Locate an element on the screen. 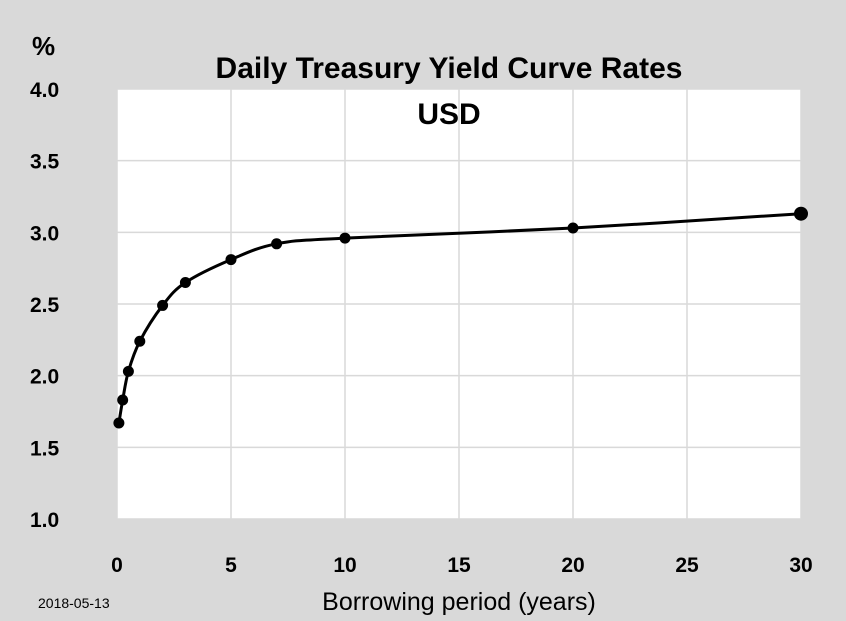 The height and width of the screenshot is (621, 846). x-tick-label: 0 is located at coordinates (117, 565).